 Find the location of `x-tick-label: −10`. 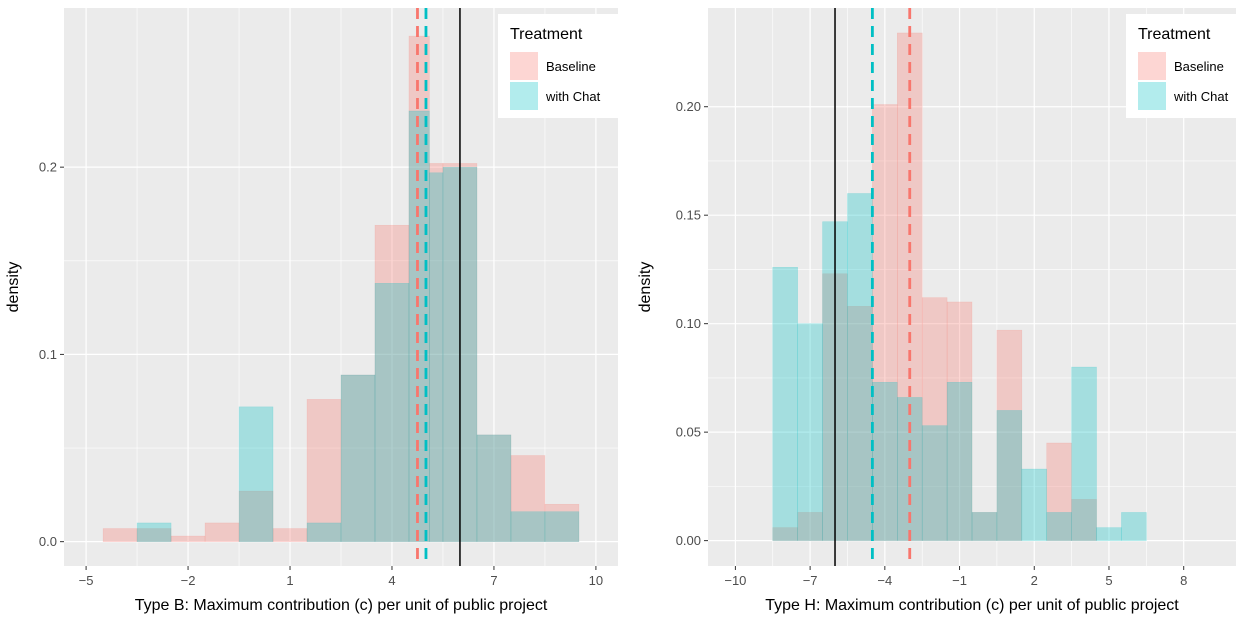

x-tick-label: −10 is located at coordinates (735, 580).